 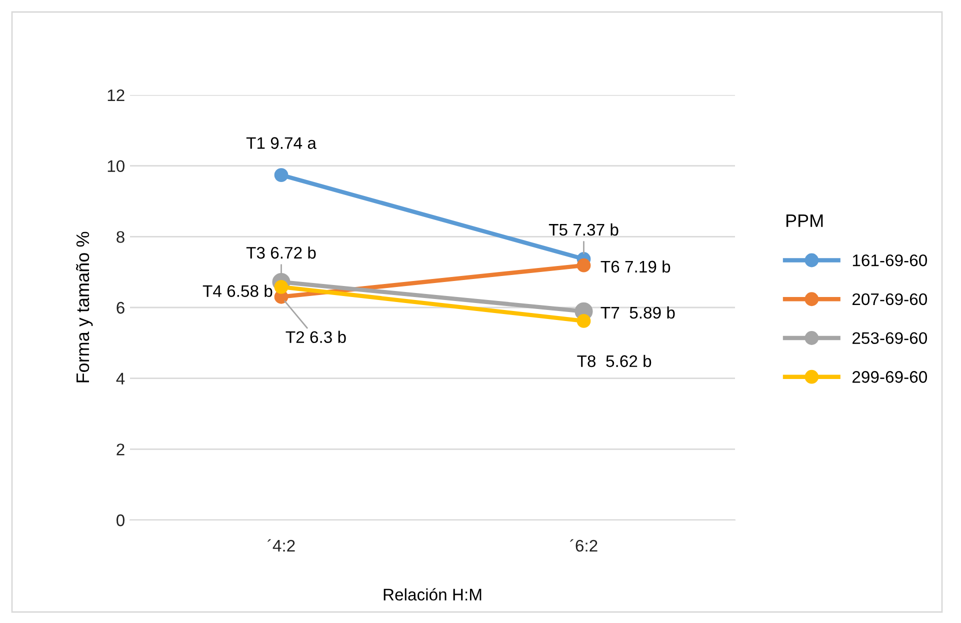 What do you see at coordinates (635, 266) in the screenshot?
I see `annotation: T6 7.19 b` at bounding box center [635, 266].